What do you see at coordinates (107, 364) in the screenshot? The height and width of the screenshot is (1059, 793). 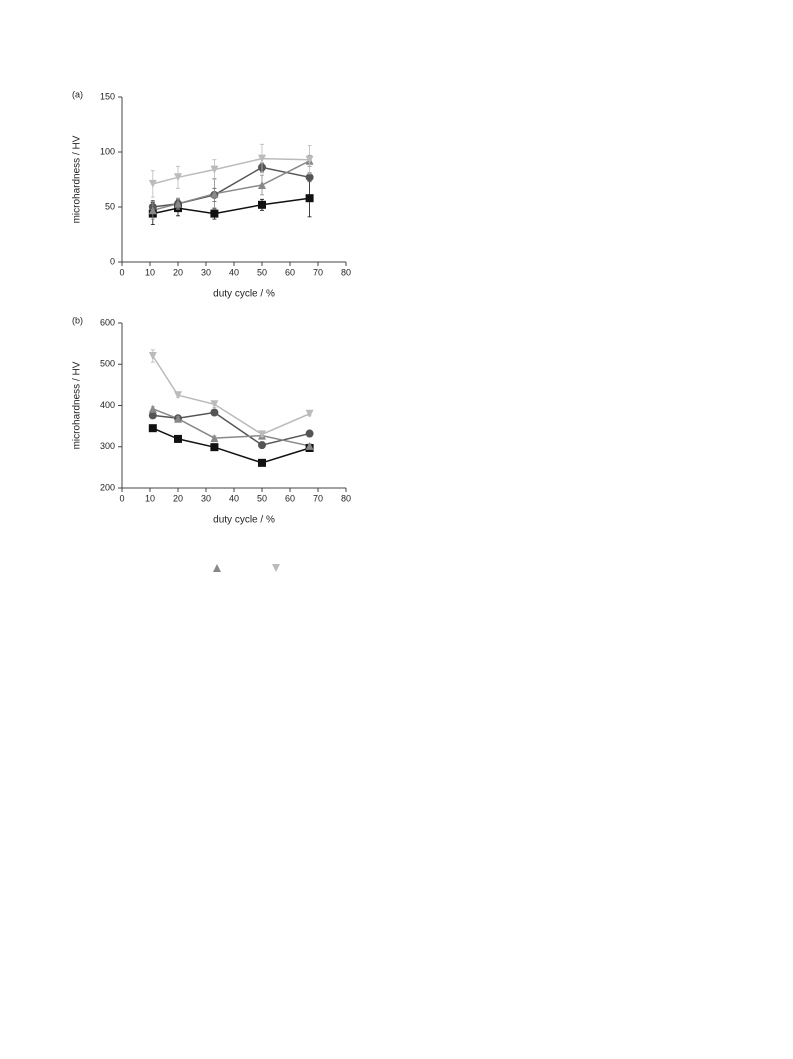 I see `y-tick-label: 500` at bounding box center [107, 364].